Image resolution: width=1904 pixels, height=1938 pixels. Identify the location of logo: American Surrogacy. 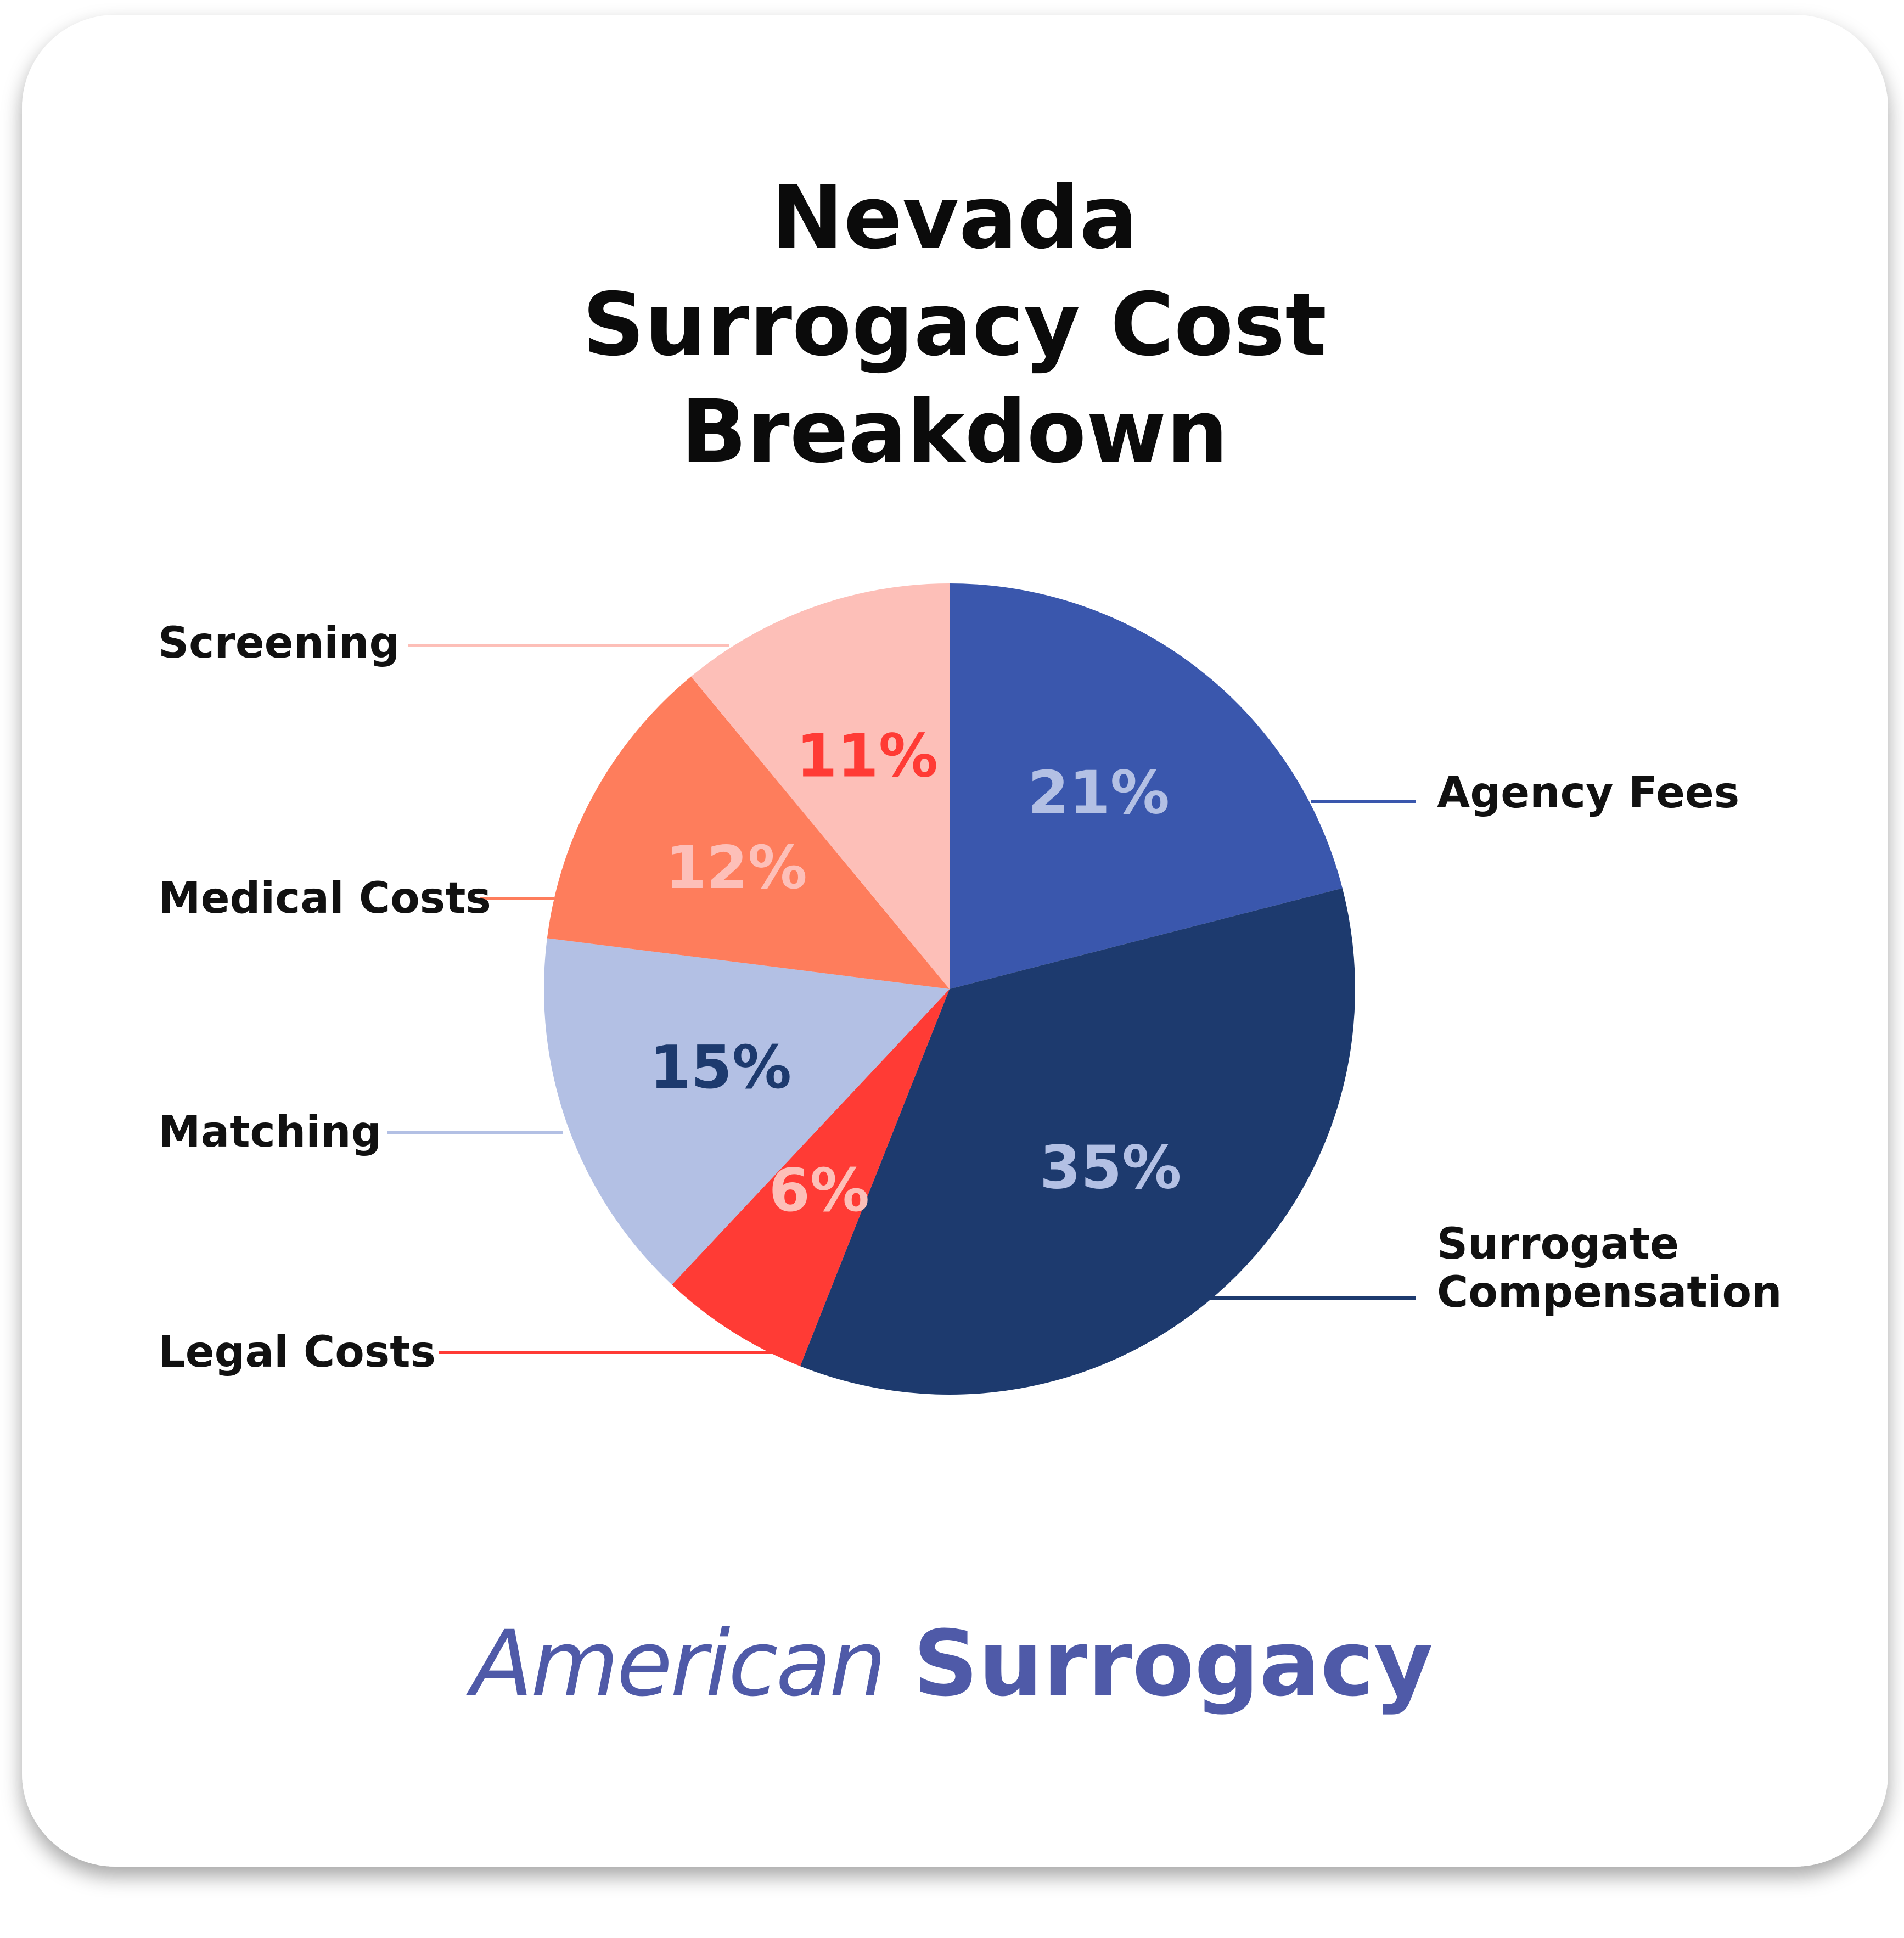
(952, 1663).